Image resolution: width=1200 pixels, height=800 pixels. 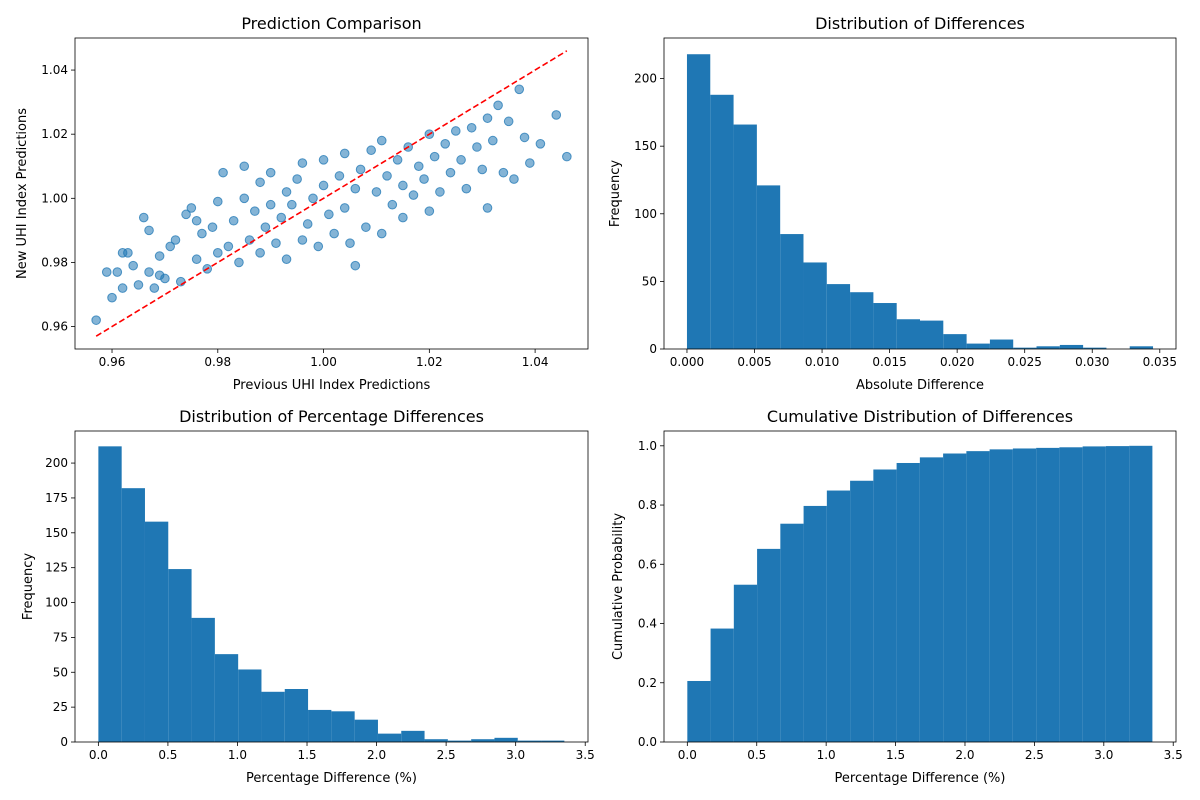 What do you see at coordinates (647, 742) in the screenshot?
I see `y-tick-label: 0.0` at bounding box center [647, 742].